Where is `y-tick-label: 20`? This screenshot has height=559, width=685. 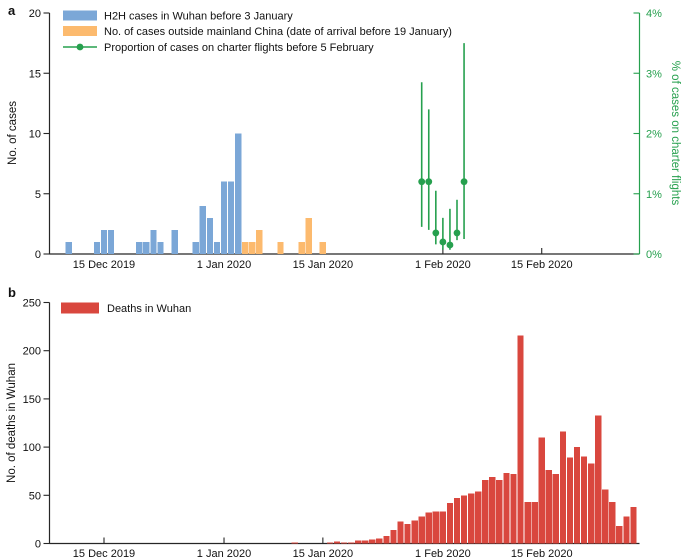 y-tick-label: 20 is located at coordinates (35, 14).